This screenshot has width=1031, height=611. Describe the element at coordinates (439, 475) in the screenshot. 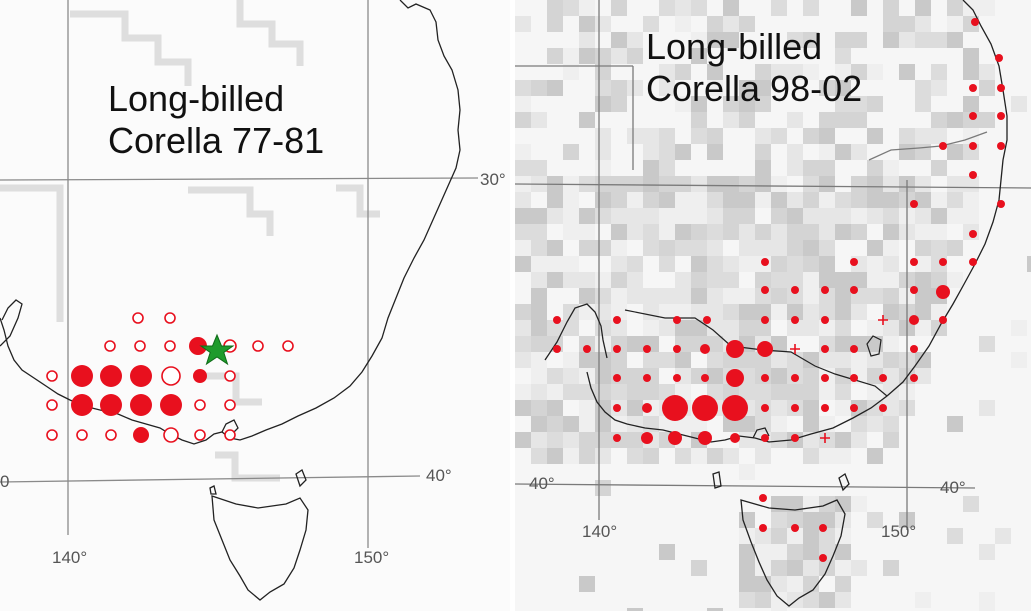

I see `tick-lat-40: 40°` at that location.